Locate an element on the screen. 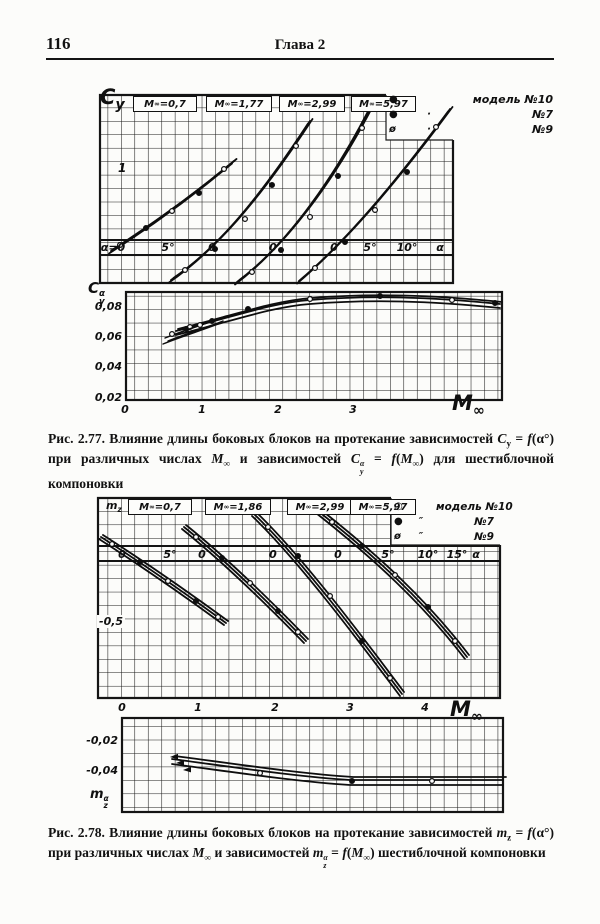 This screenshot has height=924, width=600. text-segment: C is located at coordinates (355, 459).